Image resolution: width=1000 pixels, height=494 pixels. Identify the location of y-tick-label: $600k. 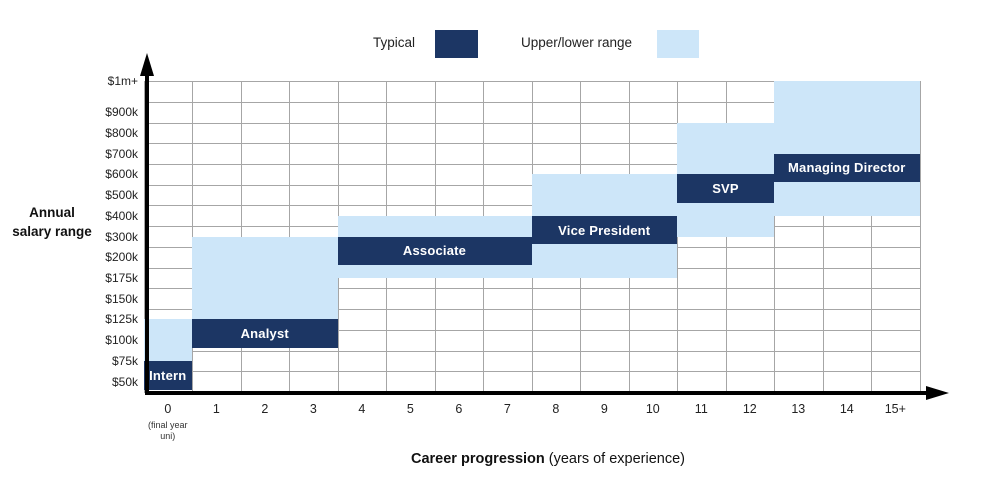
(121, 174).